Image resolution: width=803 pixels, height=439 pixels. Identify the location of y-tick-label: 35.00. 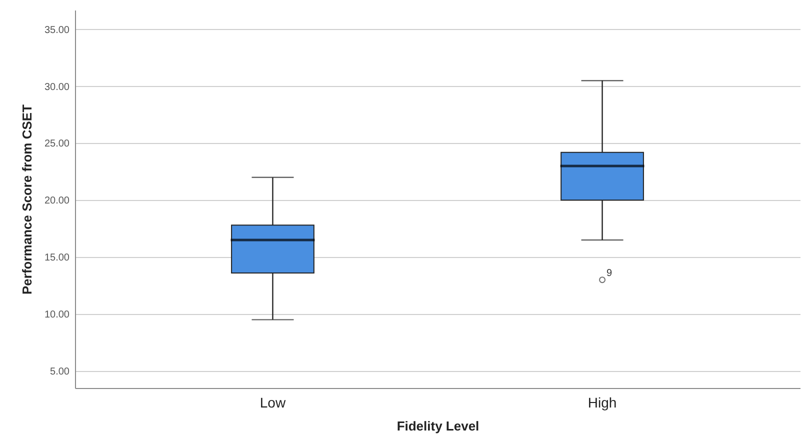
(57, 30).